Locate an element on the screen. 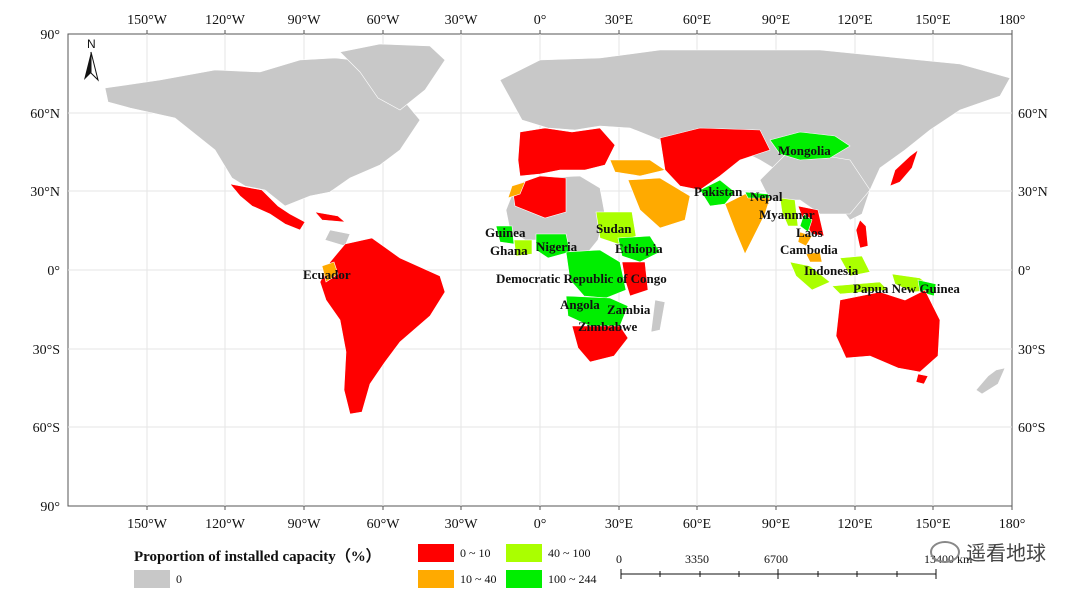  lon-label-bottom: 90°W is located at coordinates (305, 524).